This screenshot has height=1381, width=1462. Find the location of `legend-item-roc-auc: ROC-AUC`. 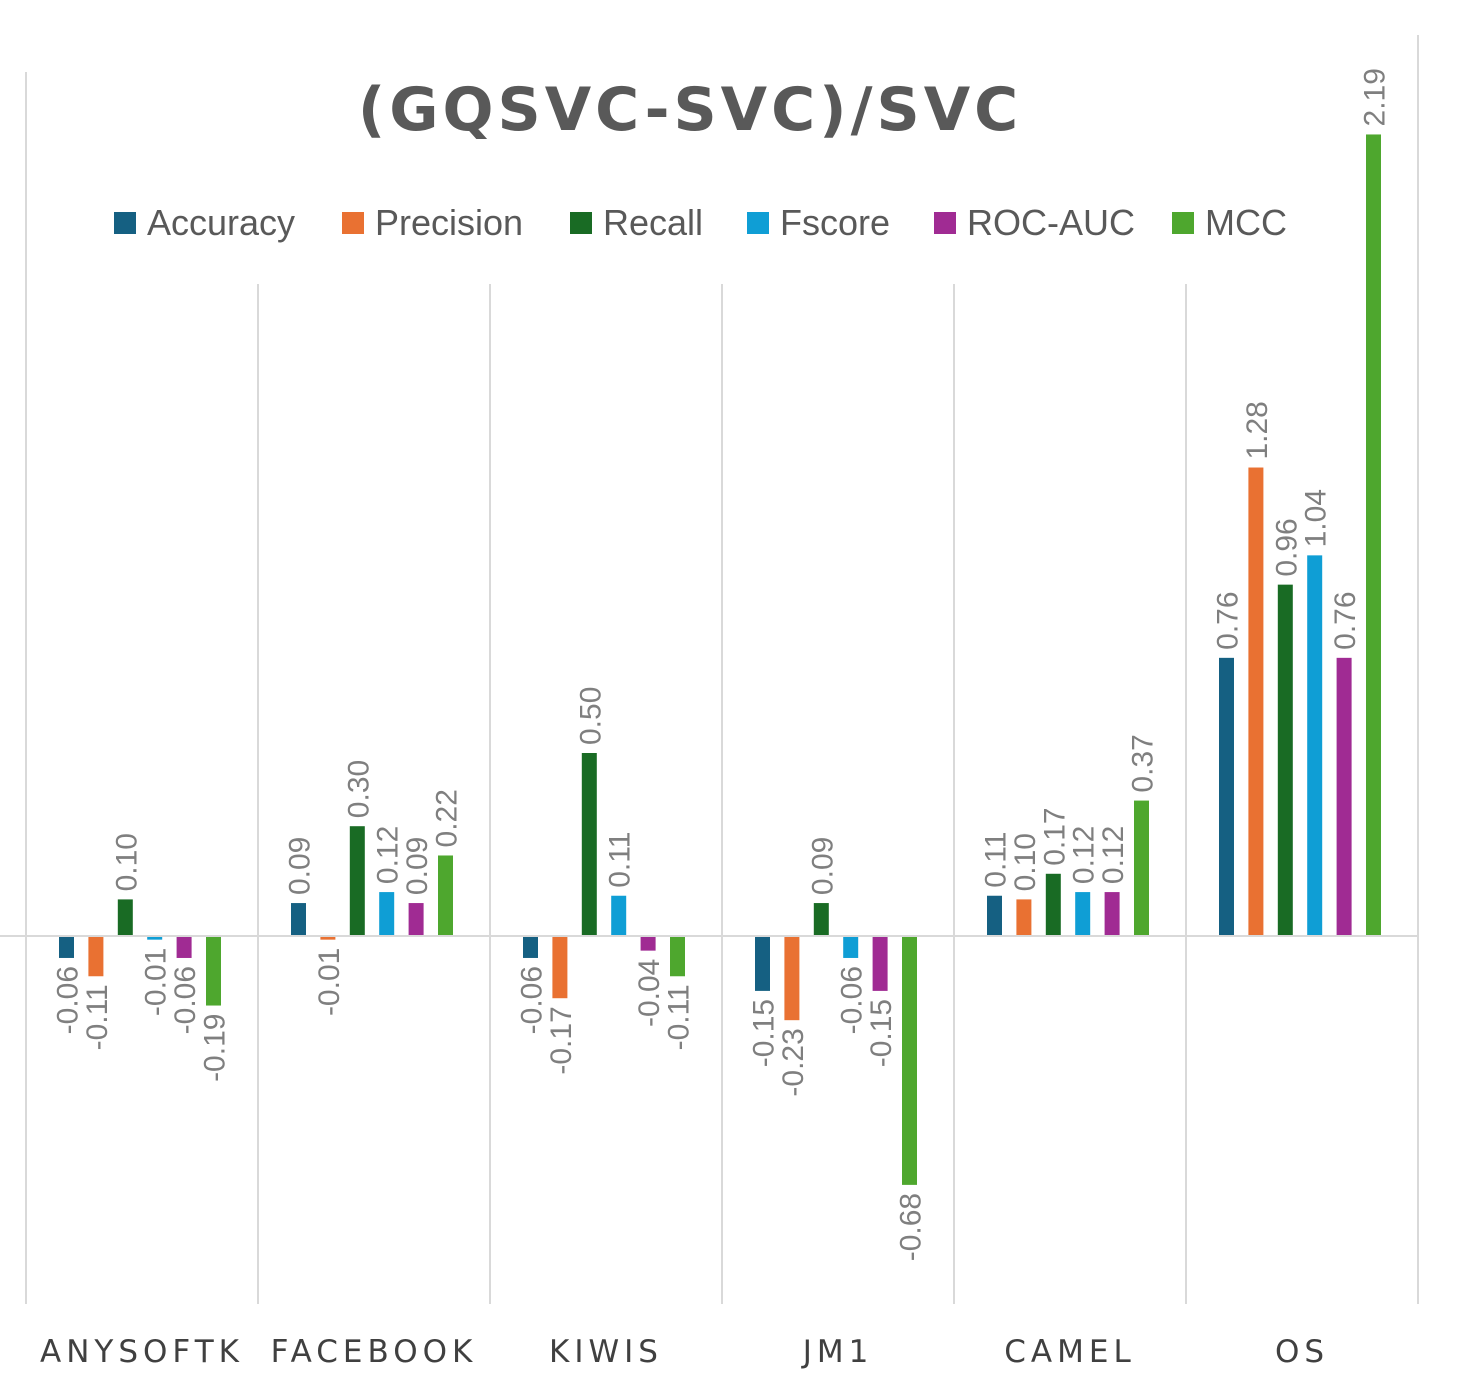

legend-item-roc-auc: ROC-AUC is located at coordinates (1034, 222).